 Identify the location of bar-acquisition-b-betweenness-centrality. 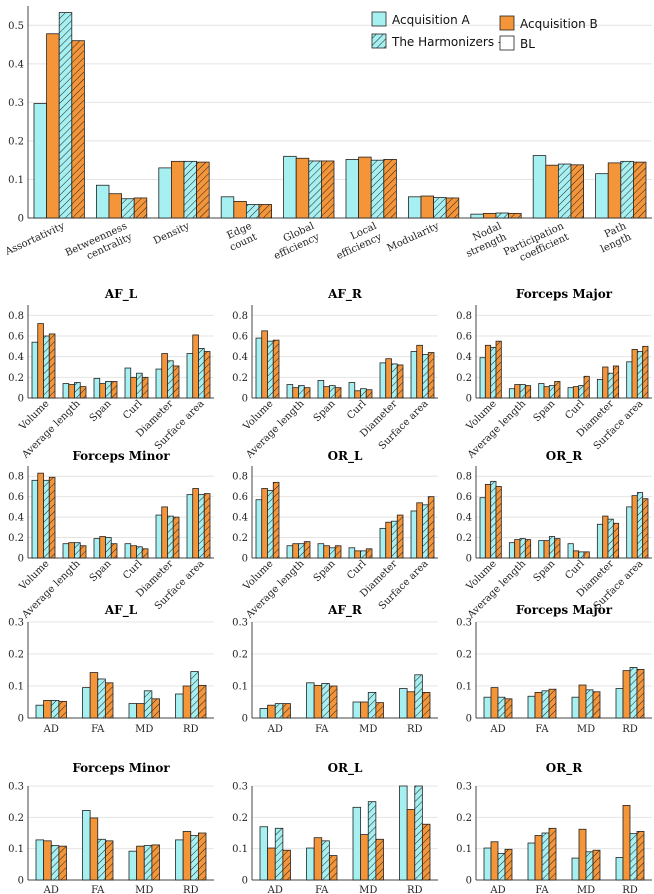
(115, 206).